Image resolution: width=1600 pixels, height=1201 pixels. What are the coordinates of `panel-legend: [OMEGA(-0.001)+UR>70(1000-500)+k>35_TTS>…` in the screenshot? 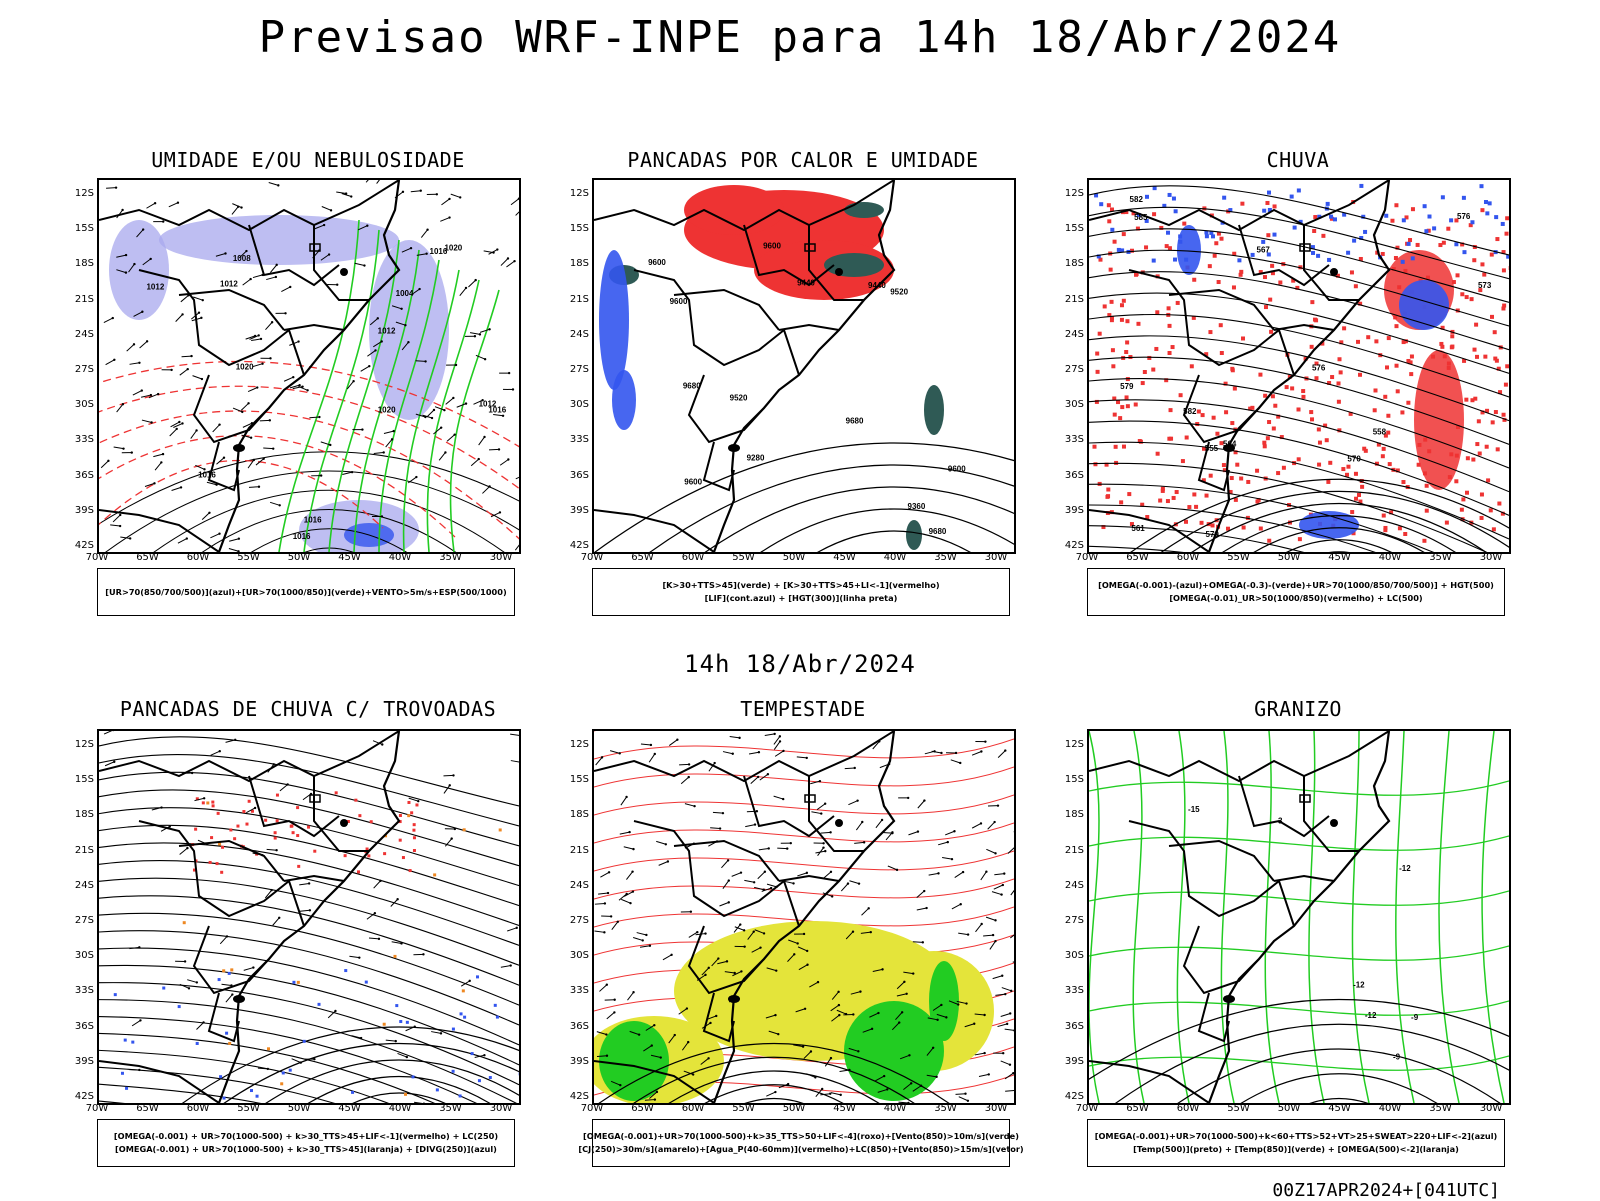 It's located at (801, 1143).